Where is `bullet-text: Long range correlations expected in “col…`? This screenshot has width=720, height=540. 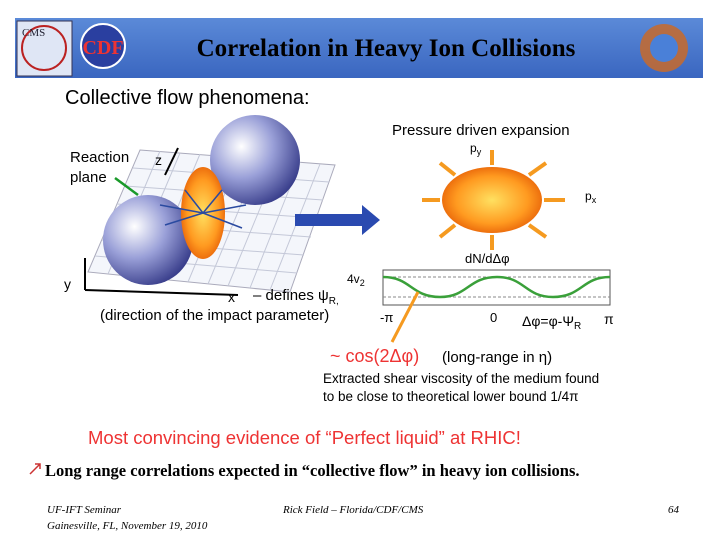
bullet-text: Long range correlations expected in “col… is located at coordinates (312, 470).